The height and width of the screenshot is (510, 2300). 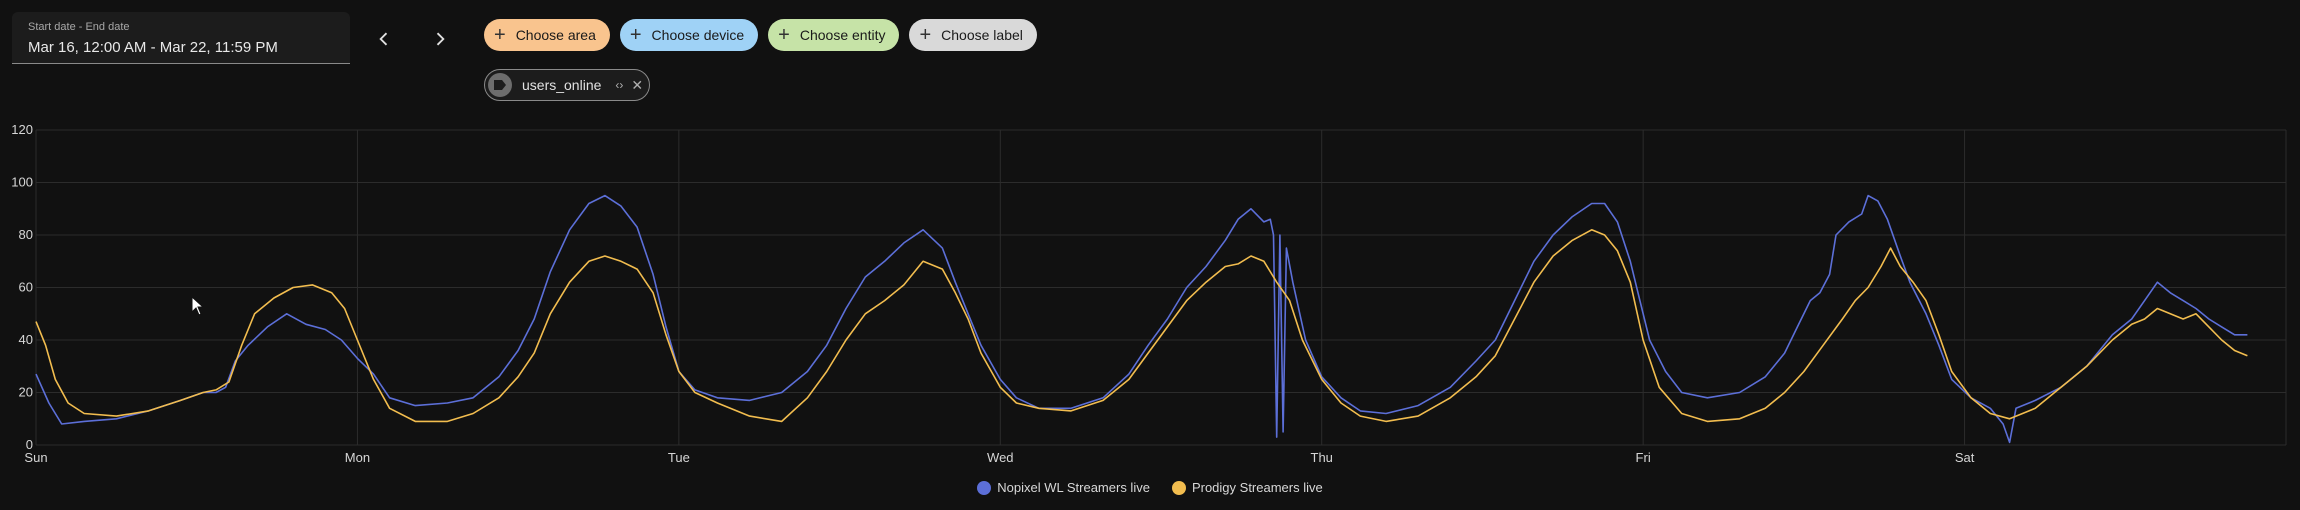 I want to click on legend-item-prodigy: Prodigy Streamers live, so click(x=1247, y=487).